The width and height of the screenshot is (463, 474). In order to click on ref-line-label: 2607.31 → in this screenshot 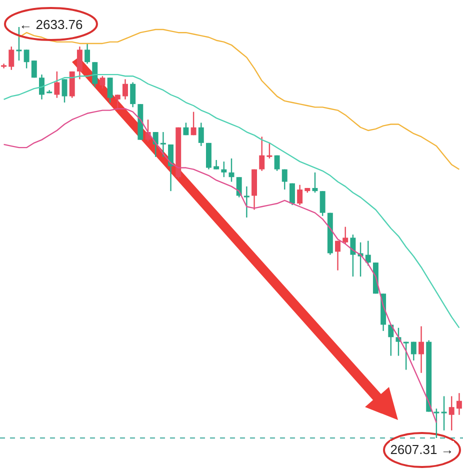, I will do `click(422, 449)`.